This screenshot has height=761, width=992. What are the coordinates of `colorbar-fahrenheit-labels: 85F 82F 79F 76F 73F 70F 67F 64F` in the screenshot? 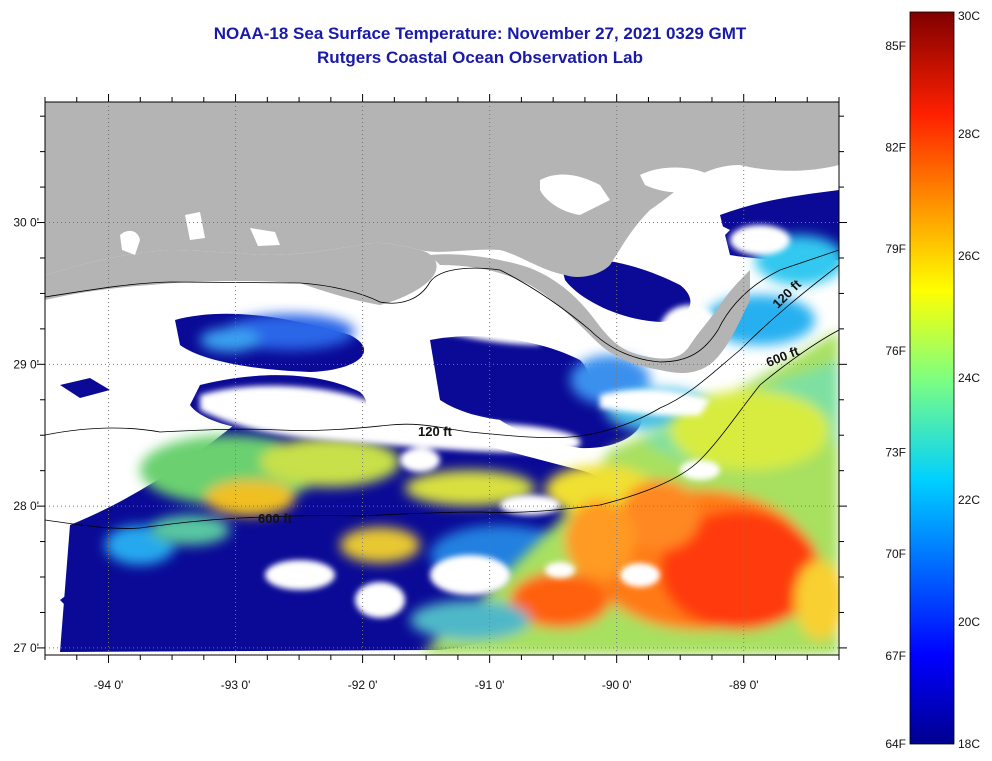 It's located at (895, 395).